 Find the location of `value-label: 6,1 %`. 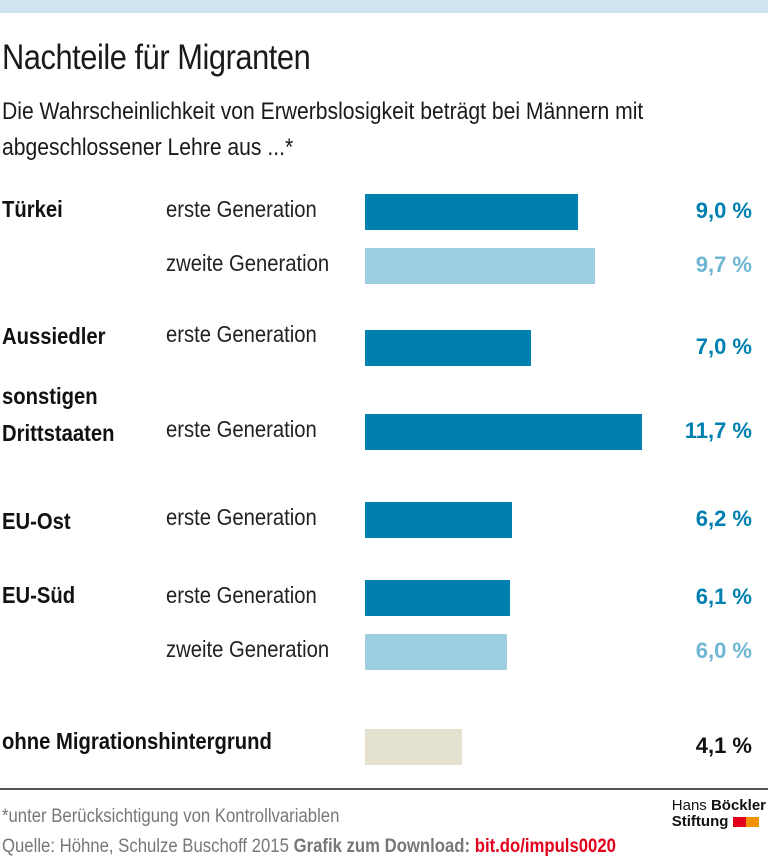

value-label: 6,1 % is located at coordinates (723, 596).